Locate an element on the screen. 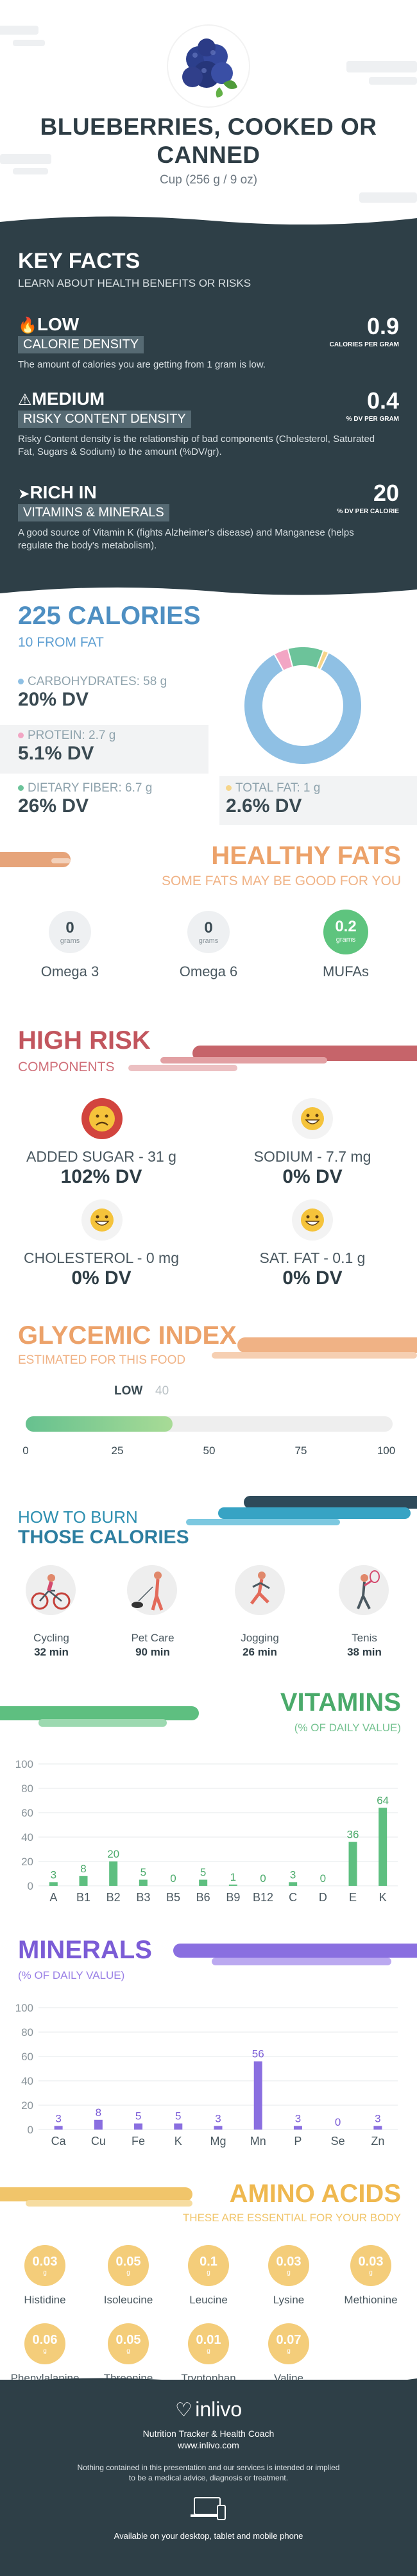  bar-B3 is located at coordinates (143, 1882).